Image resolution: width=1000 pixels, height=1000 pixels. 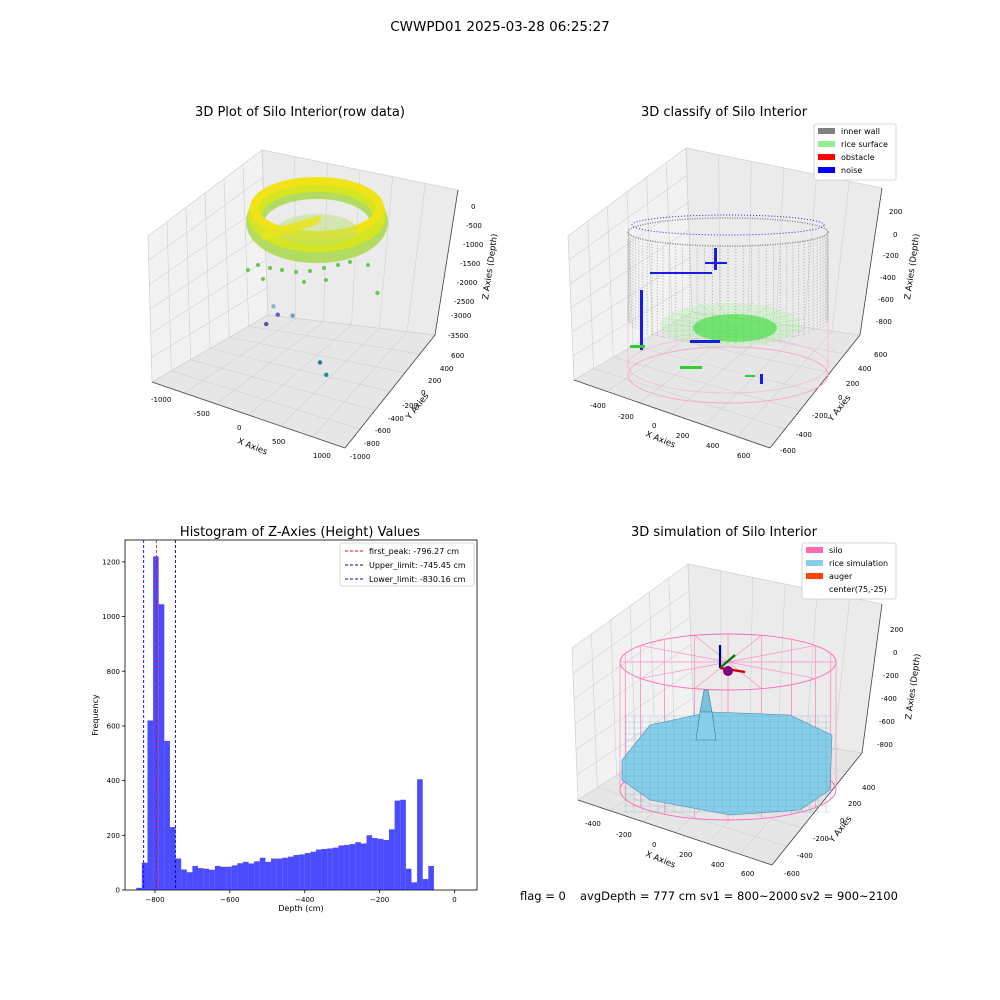 I want to click on p2-ztick-2: -200, so click(x=891, y=256).